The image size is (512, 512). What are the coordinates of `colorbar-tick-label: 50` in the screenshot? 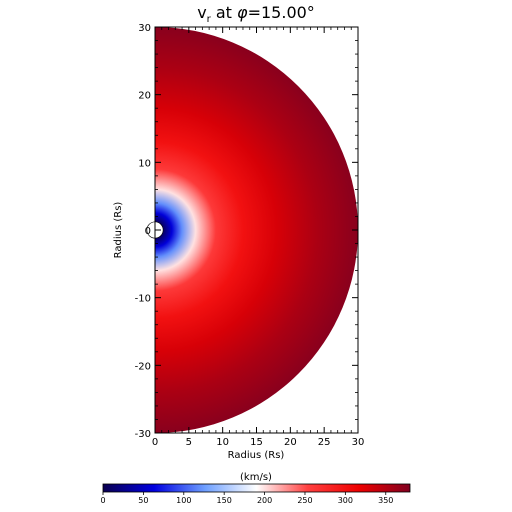 It's located at (143, 500).